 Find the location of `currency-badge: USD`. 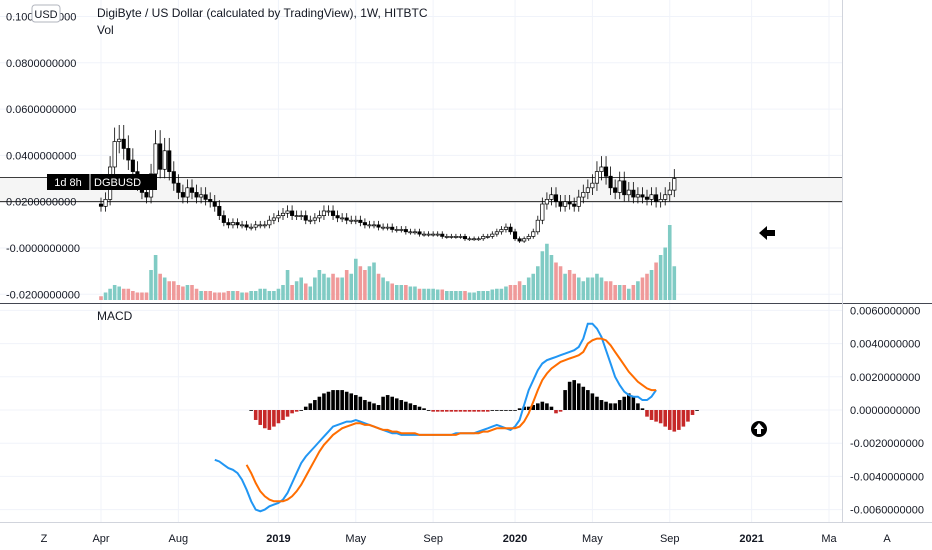

currency-badge: USD is located at coordinates (46, 13).